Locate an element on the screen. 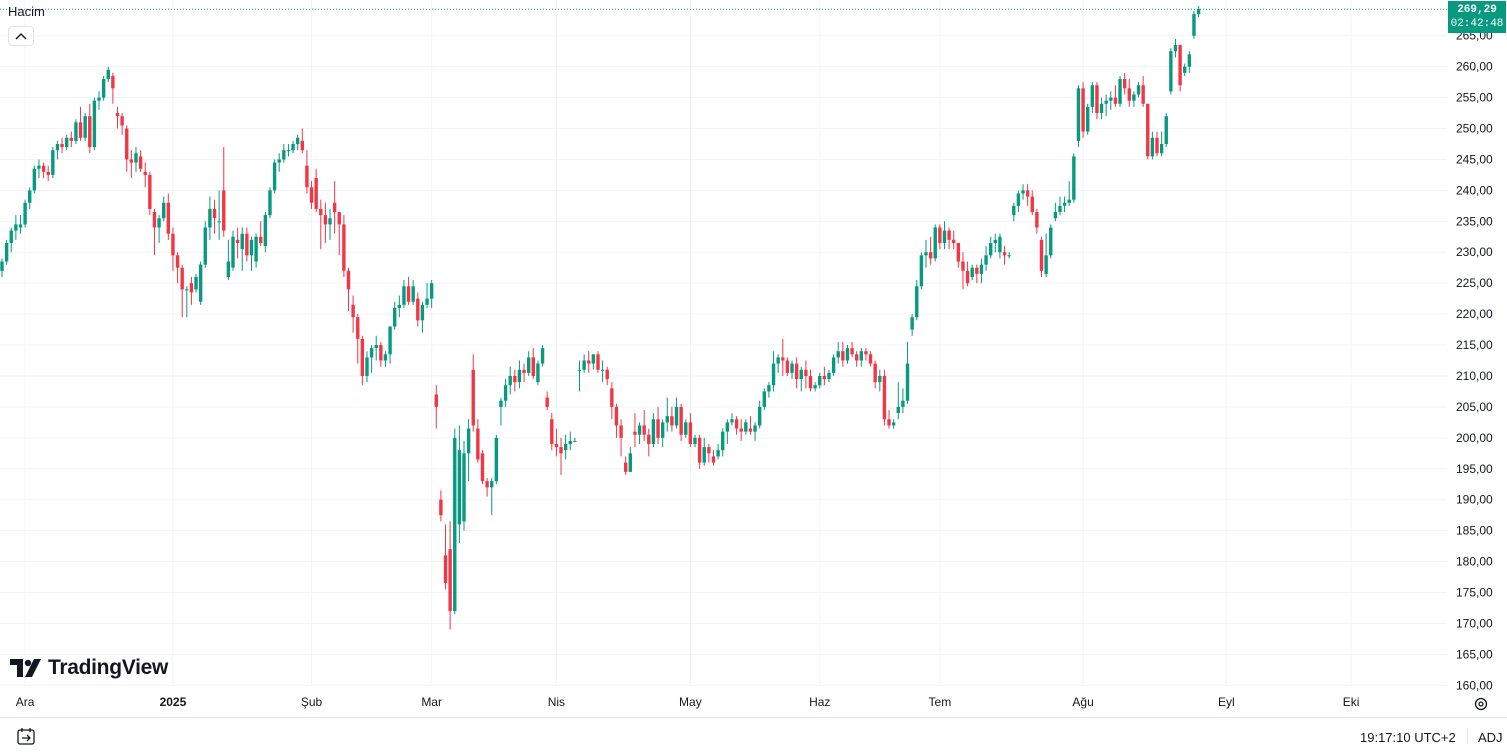 The width and height of the screenshot is (1507, 753). gear-icon is located at coordinates (1481, 704).